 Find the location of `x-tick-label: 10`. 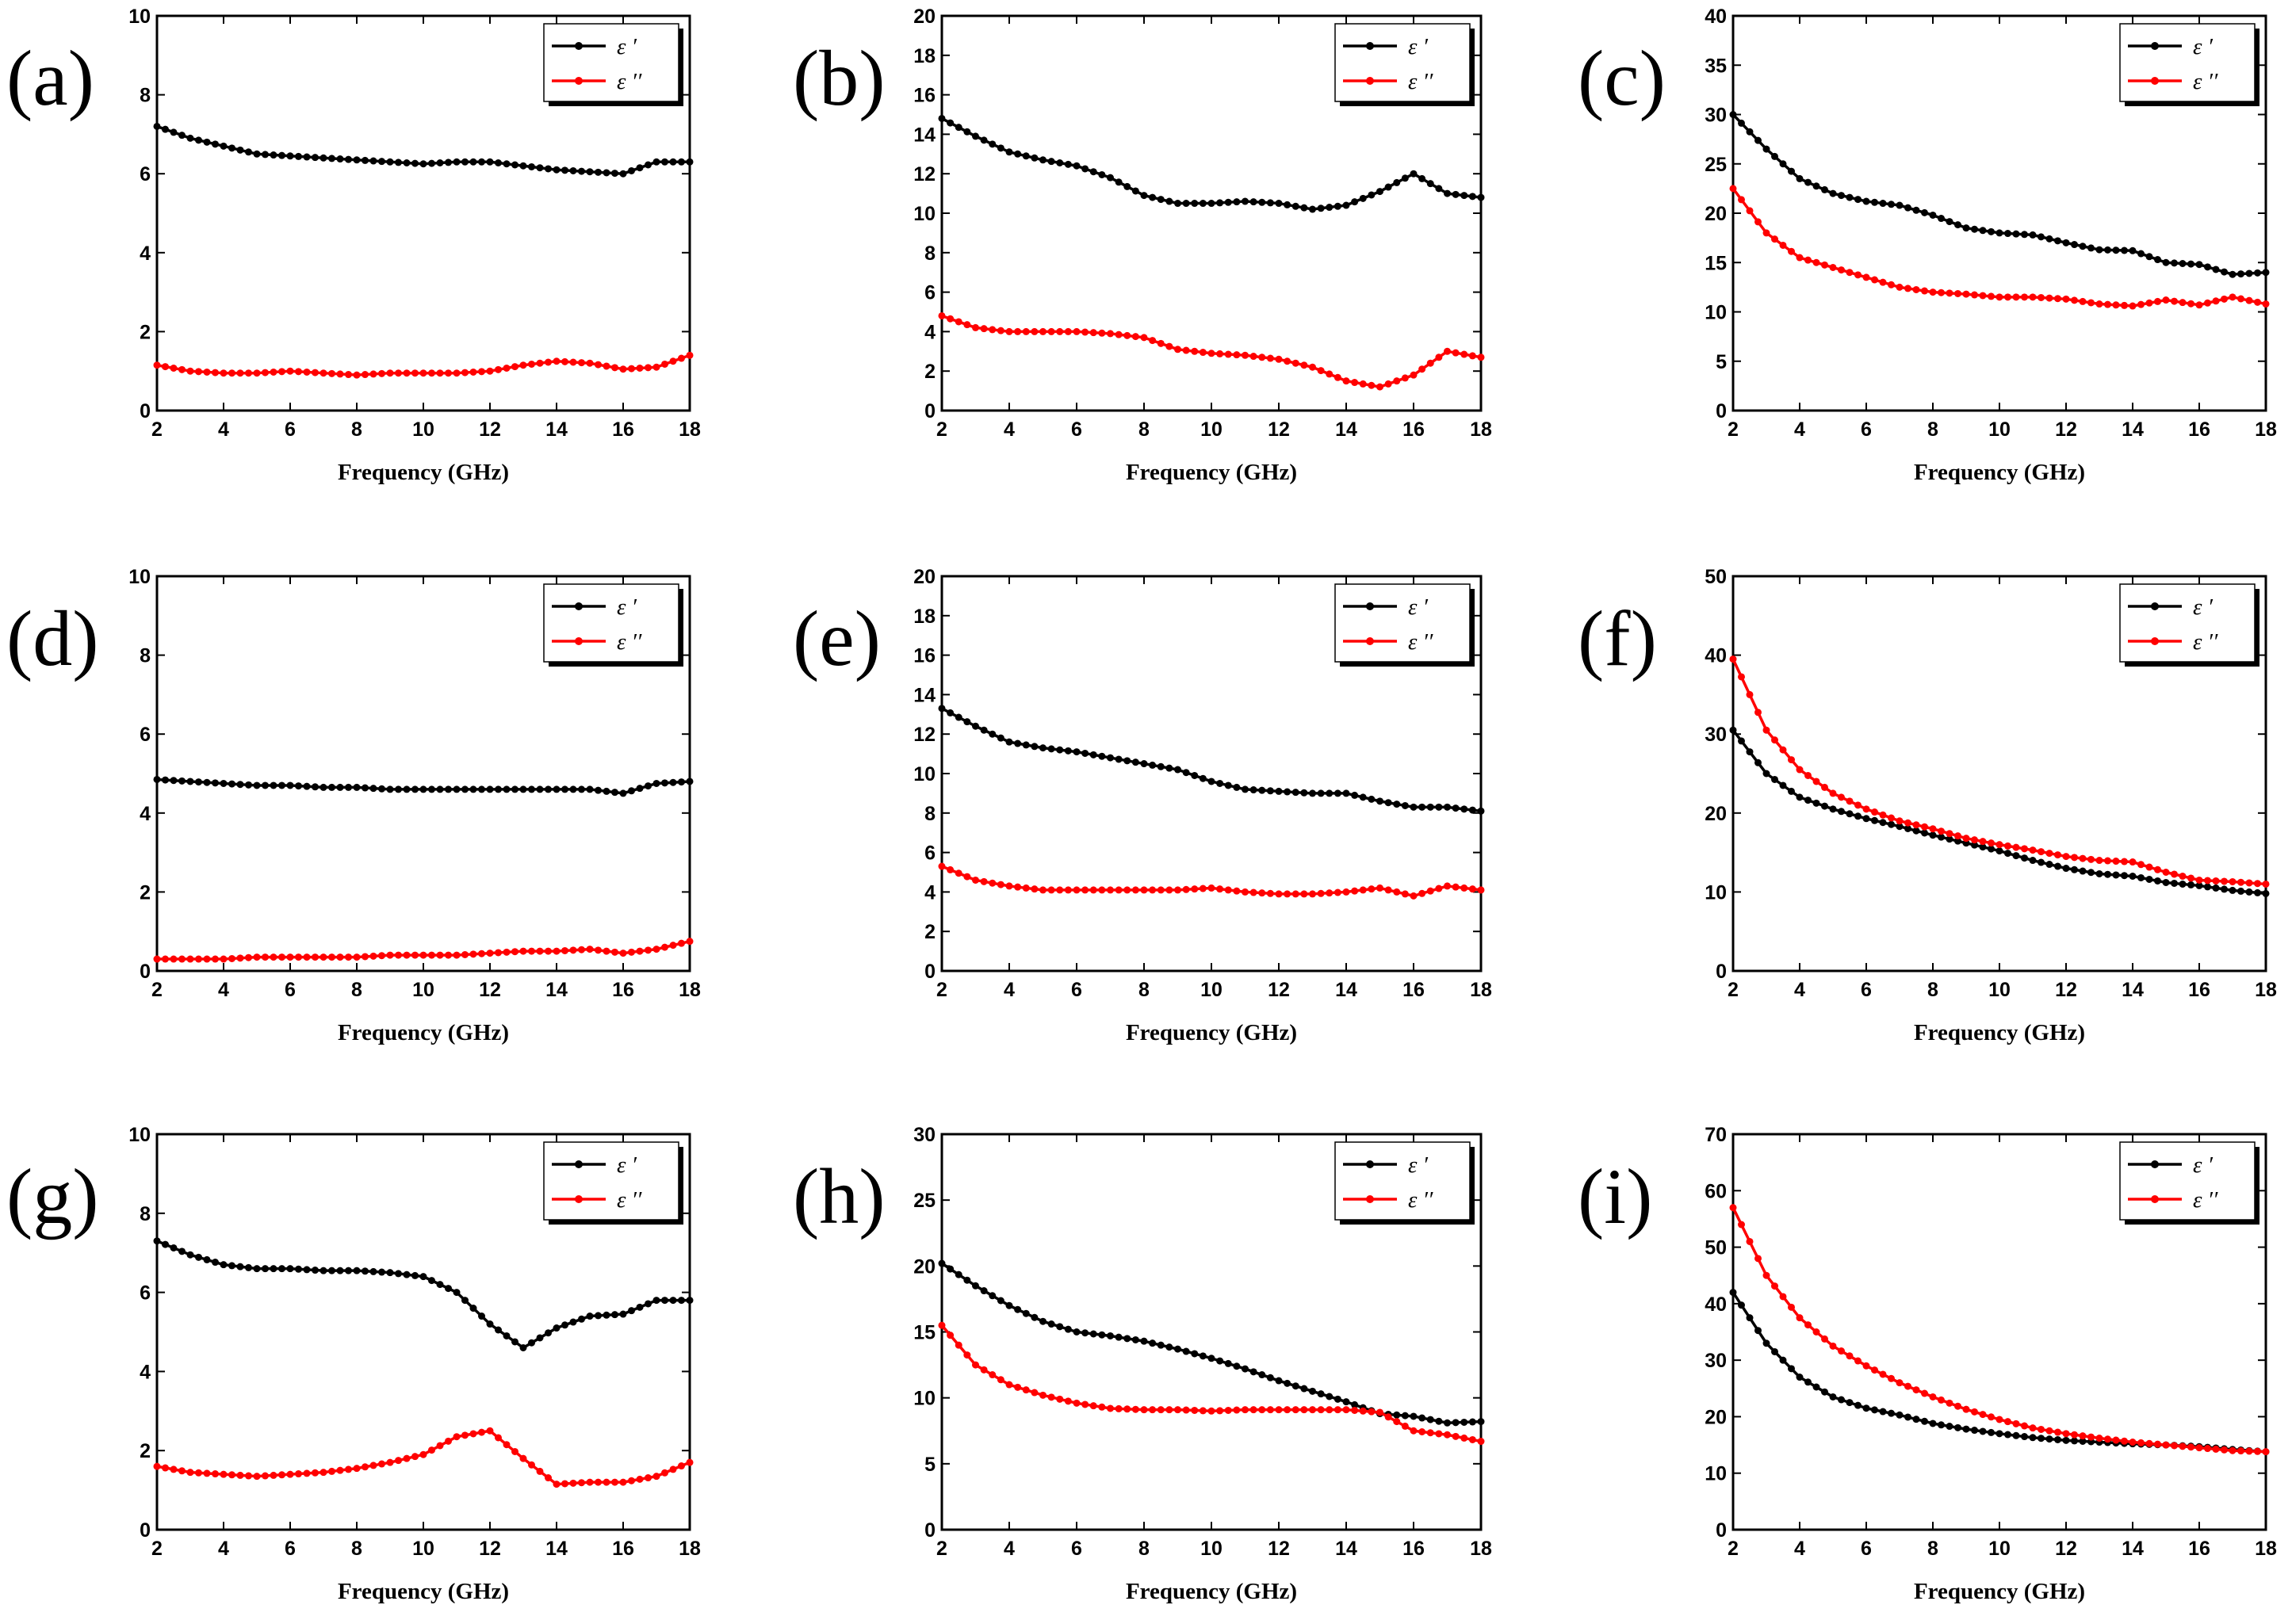

x-tick-label: 10 is located at coordinates (423, 430).